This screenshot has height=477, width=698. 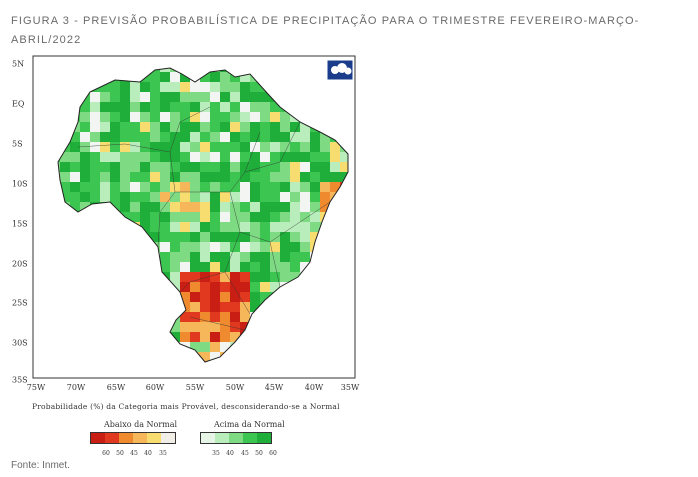 What do you see at coordinates (155, 387) in the screenshot?
I see `lon-label: 60W` at bounding box center [155, 387].